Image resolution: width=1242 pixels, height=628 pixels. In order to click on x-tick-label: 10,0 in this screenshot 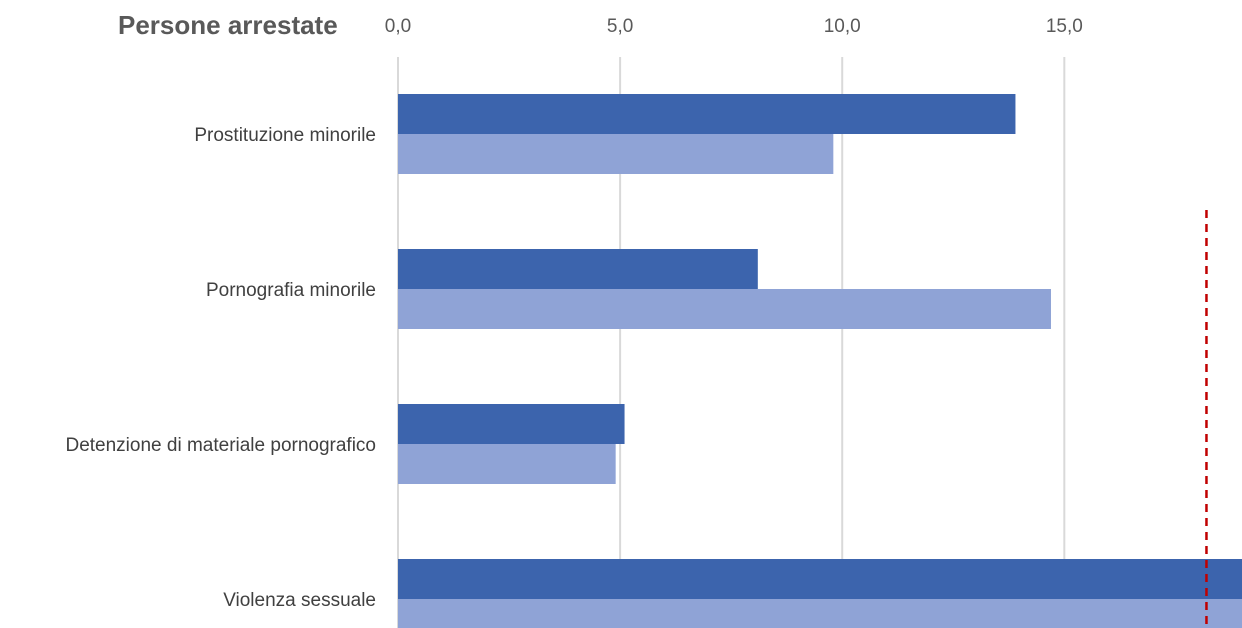, I will do `click(842, 26)`.